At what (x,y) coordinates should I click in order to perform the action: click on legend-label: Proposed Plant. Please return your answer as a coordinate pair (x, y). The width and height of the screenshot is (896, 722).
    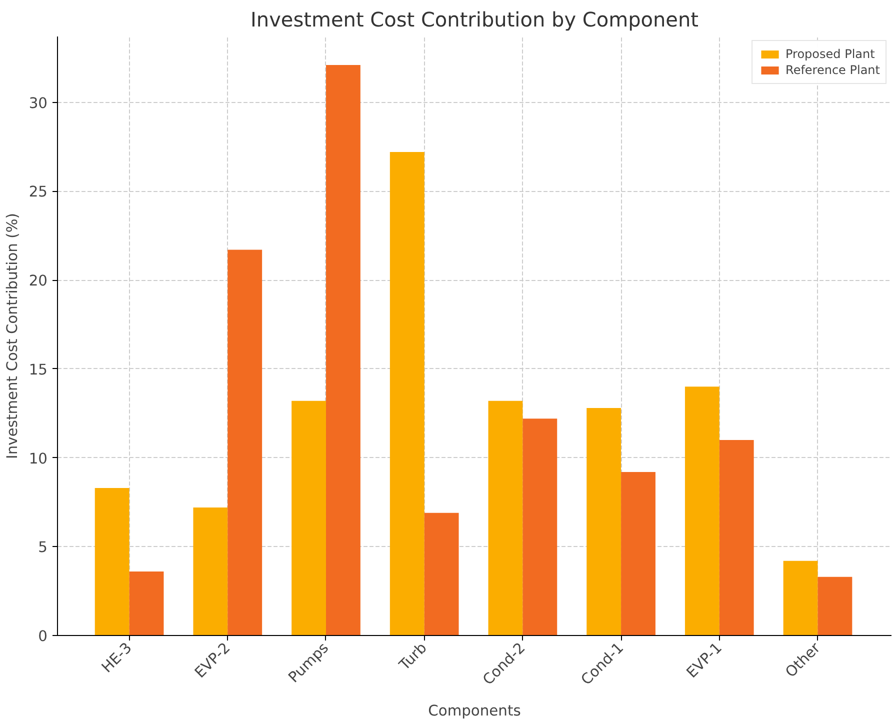
    Looking at the image, I should click on (830, 54).